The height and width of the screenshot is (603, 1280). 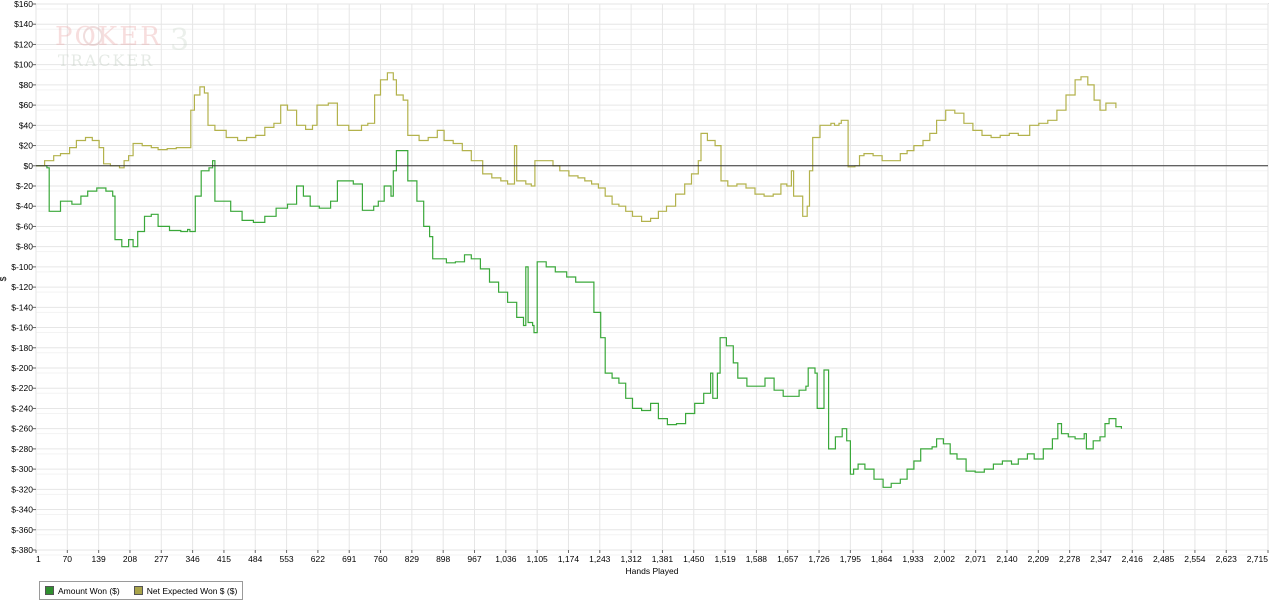 I want to click on x-tick-label: 829, so click(x=412, y=559).